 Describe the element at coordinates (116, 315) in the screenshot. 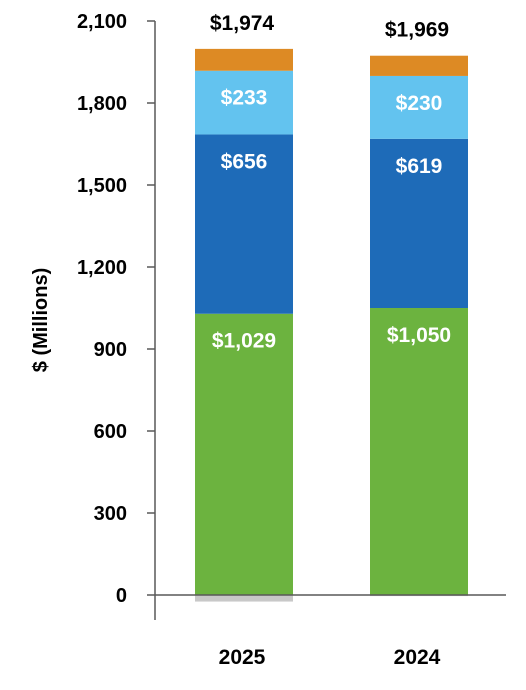

I see `y-axis: 0 300 600 900 1,200 1,500 1,800 2,100` at that location.